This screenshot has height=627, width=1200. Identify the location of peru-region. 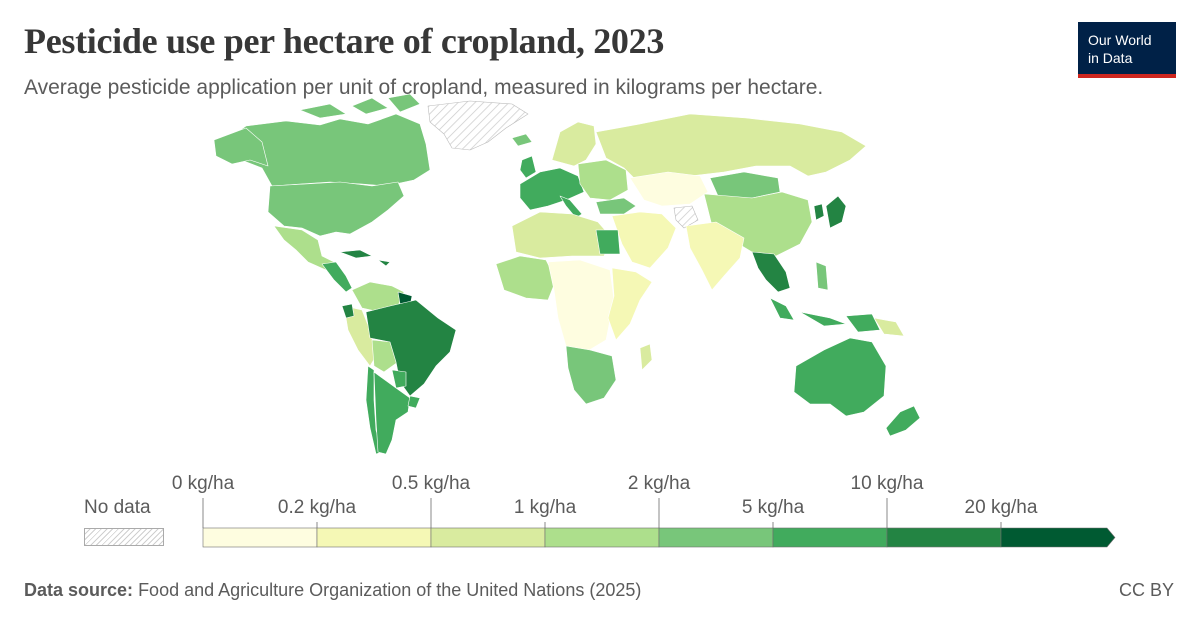
(360, 336).